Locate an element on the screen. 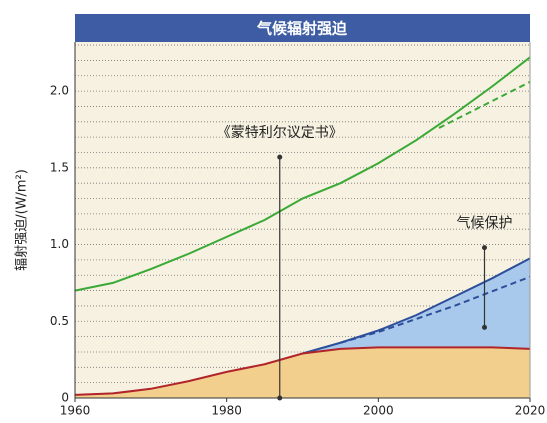 The width and height of the screenshot is (547, 423). y-tick-label: 2.0 is located at coordinates (59, 91).